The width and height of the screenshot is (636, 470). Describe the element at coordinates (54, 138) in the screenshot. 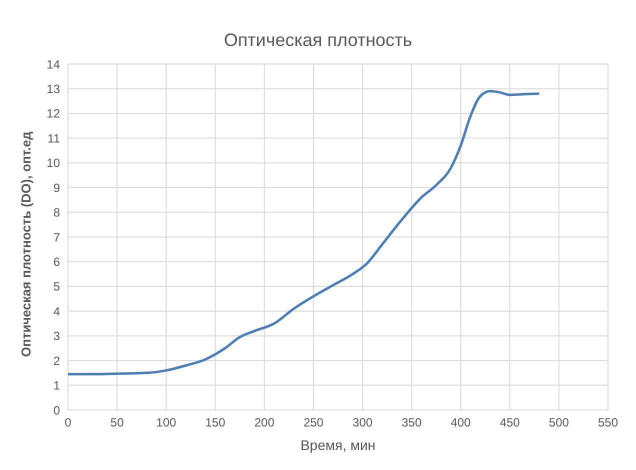

I see `y-tick-label: 11` at that location.